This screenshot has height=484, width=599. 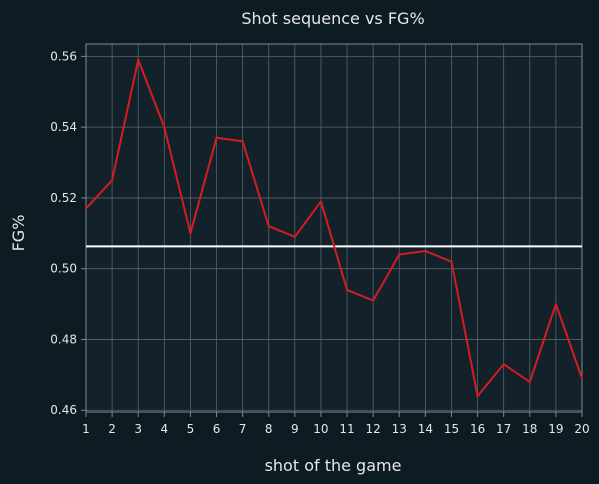 I want to click on x-tick-label: 4, so click(x=164, y=429).